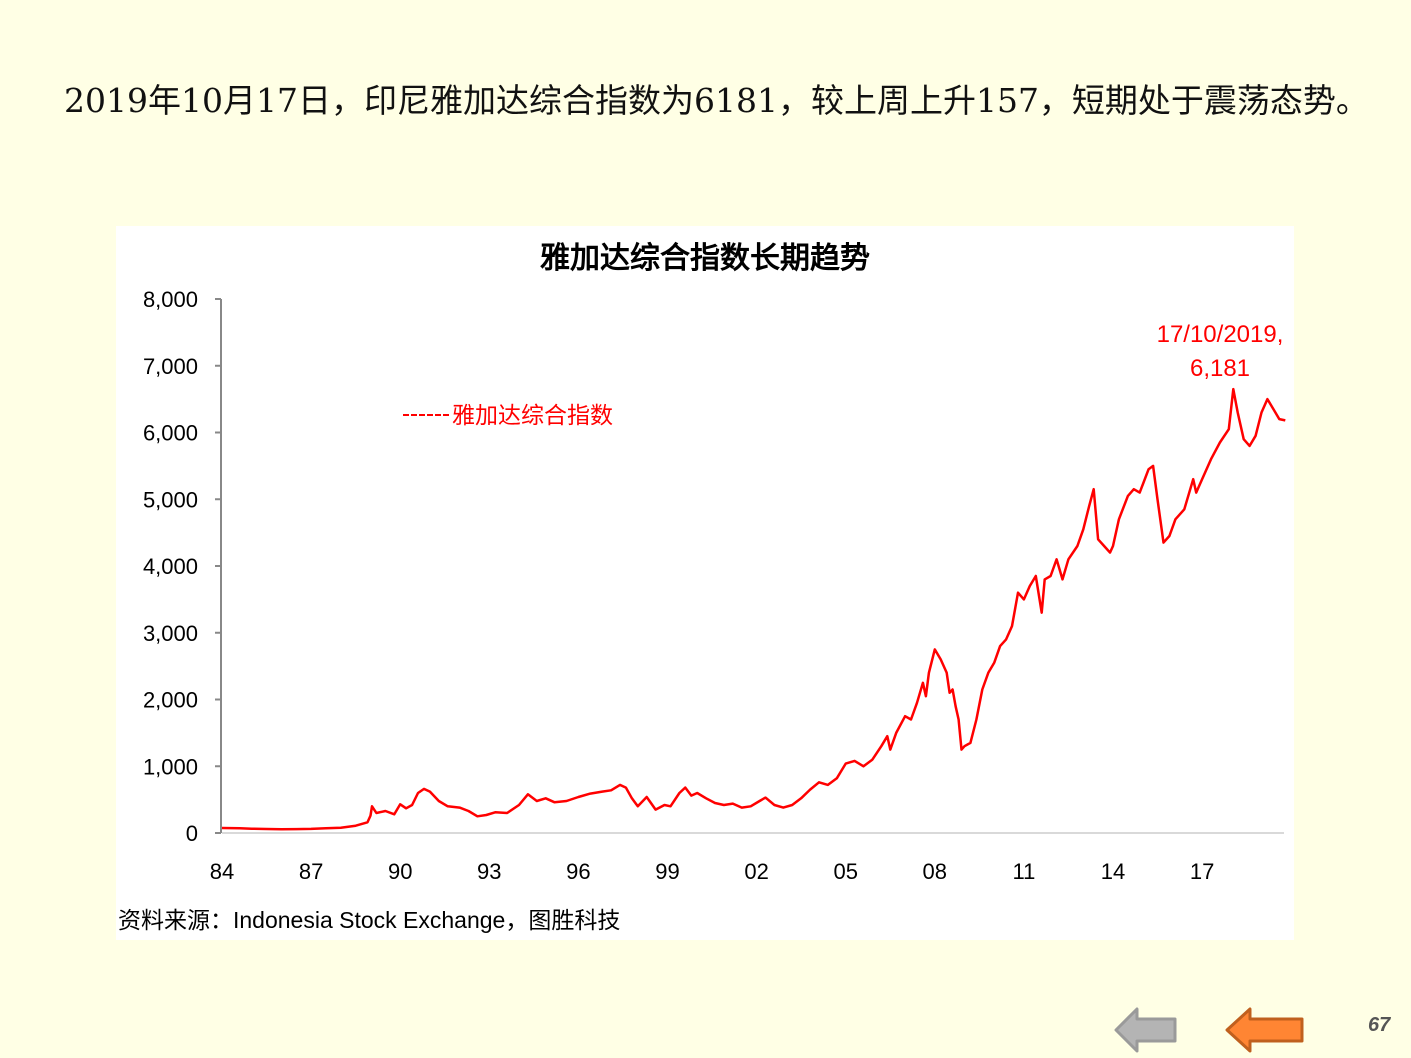 Image resolution: width=1411 pixels, height=1058 pixels. I want to click on prev-arrow-orange-button, so click(1265, 1030).